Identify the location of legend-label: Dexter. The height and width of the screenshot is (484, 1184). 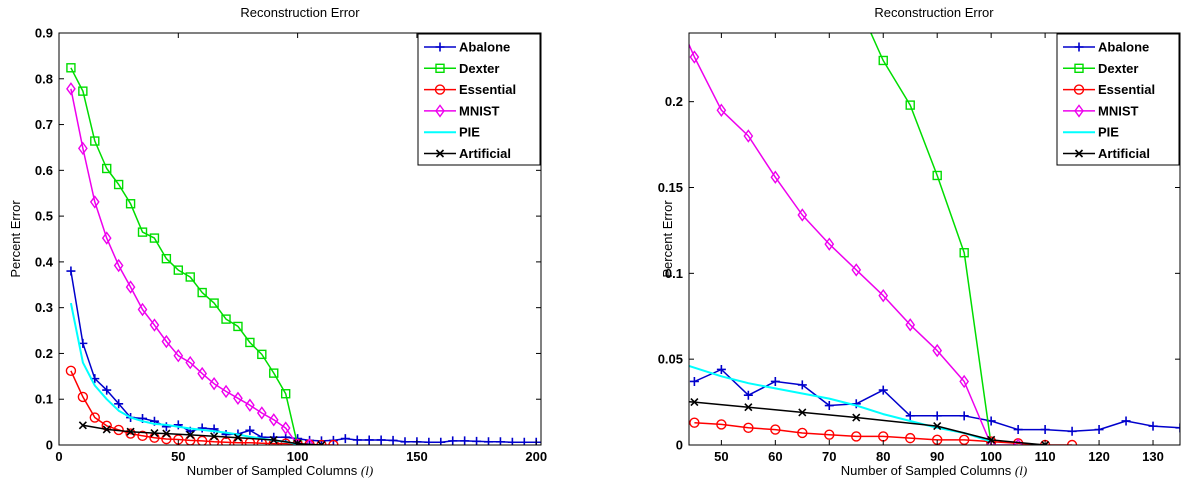
(1118, 68).